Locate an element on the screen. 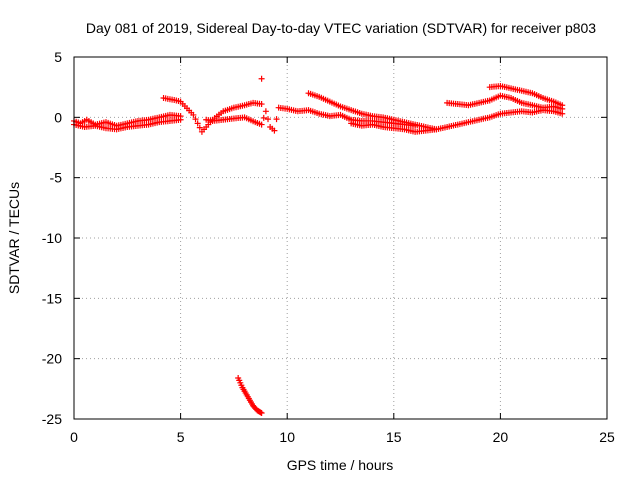 This screenshot has height=485, width=640. y-axis-label: SDTVAR / TECUs is located at coordinates (14, 238).